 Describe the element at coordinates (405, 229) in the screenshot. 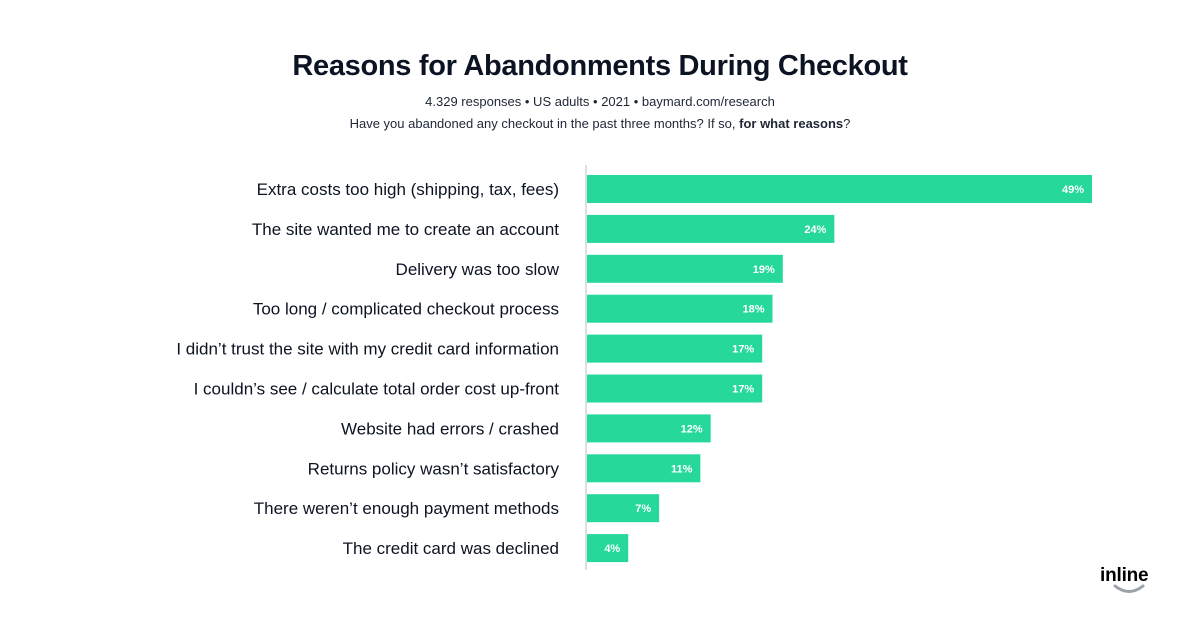

I see `category-label: The site wanted me to create an account` at that location.